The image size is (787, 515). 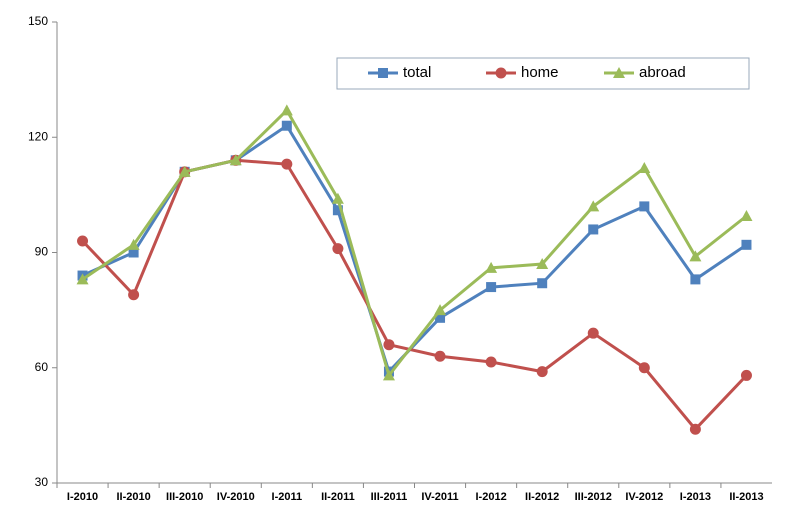 What do you see at coordinates (42, 367) in the screenshot?
I see `y-tick-label: 60` at bounding box center [42, 367].